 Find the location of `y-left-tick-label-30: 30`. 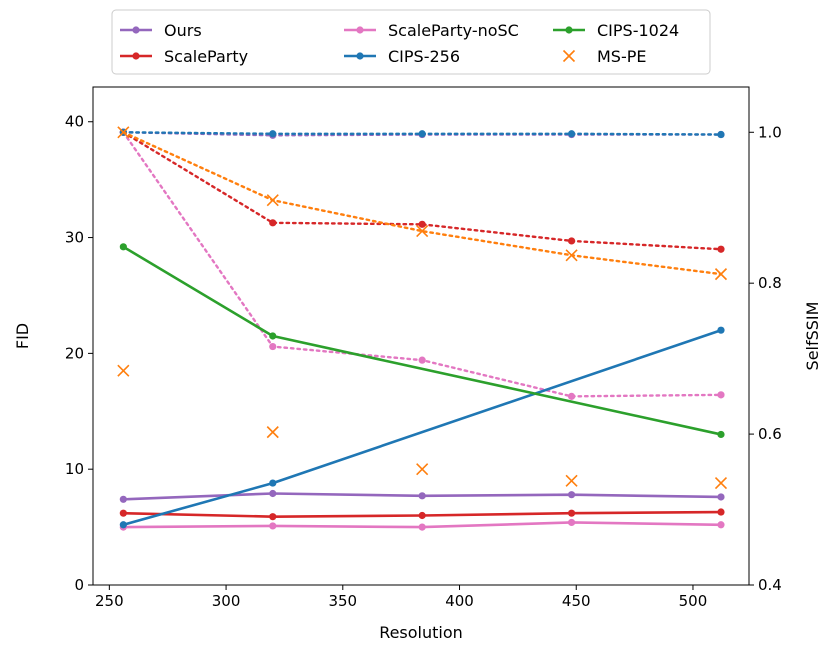

y-left-tick-label-30: 30 is located at coordinates (74, 238).